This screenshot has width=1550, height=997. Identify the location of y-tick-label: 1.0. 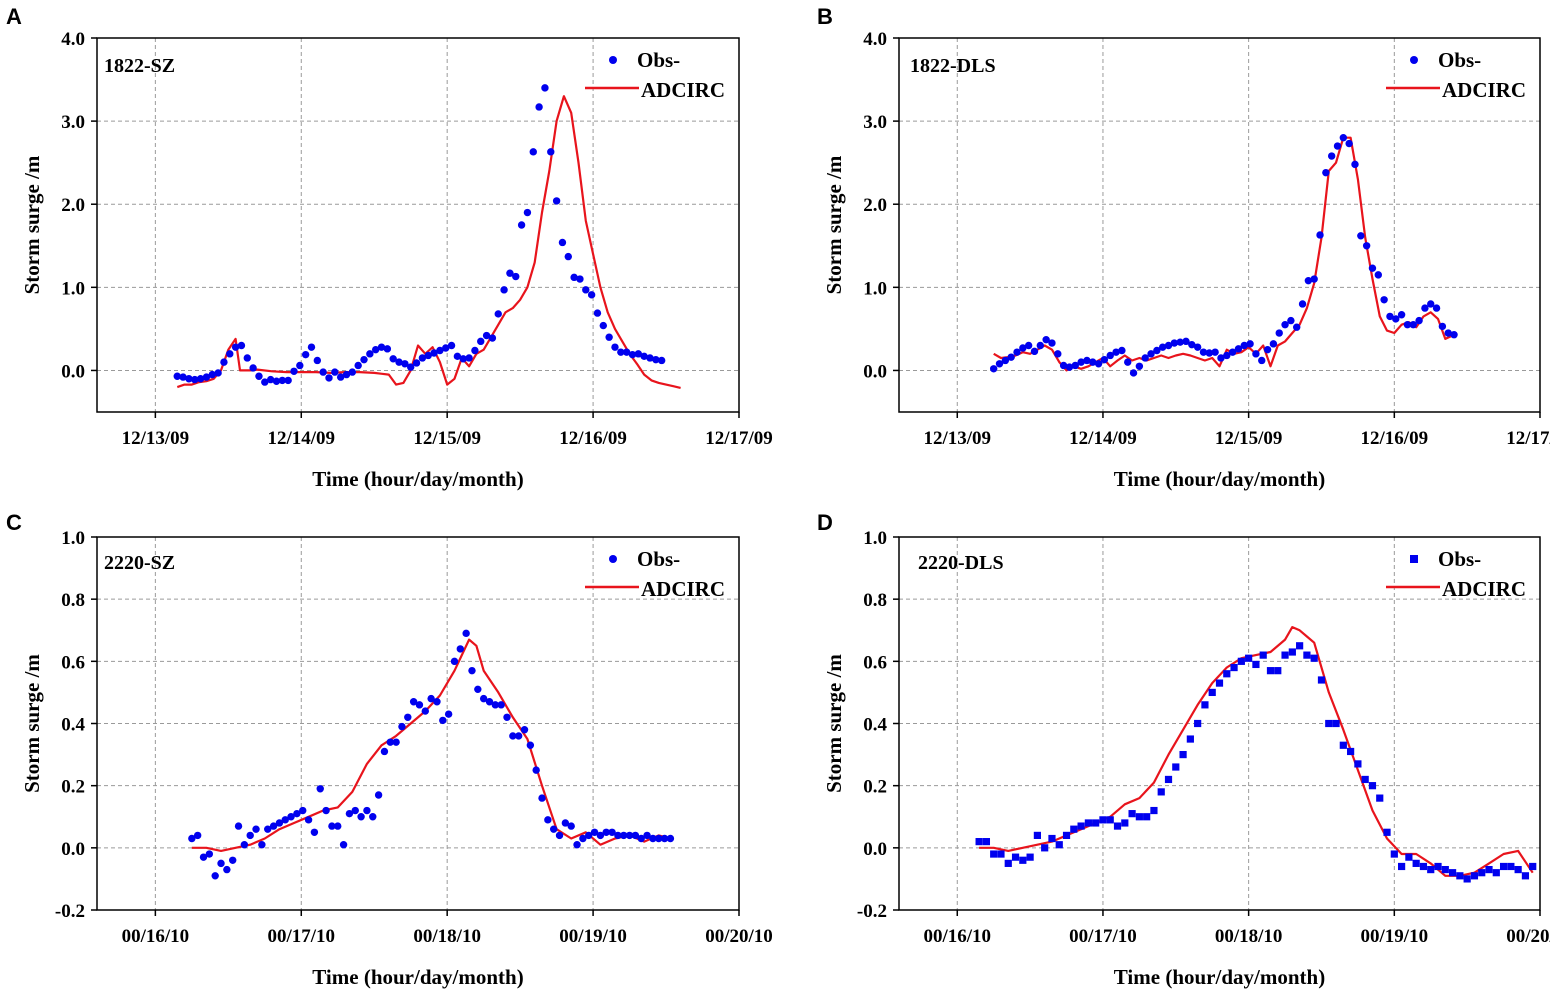
(73, 538).